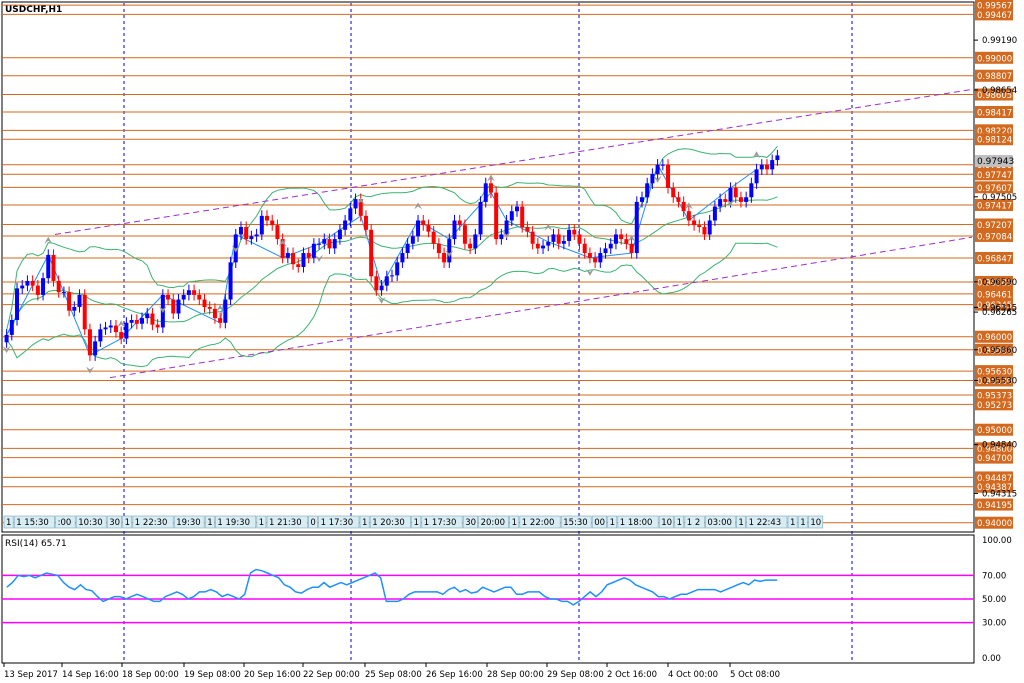 The width and height of the screenshot is (1024, 683). What do you see at coordinates (999, 446) in the screenshot?
I see `price-tick-label-8: 0.94840` at bounding box center [999, 446].